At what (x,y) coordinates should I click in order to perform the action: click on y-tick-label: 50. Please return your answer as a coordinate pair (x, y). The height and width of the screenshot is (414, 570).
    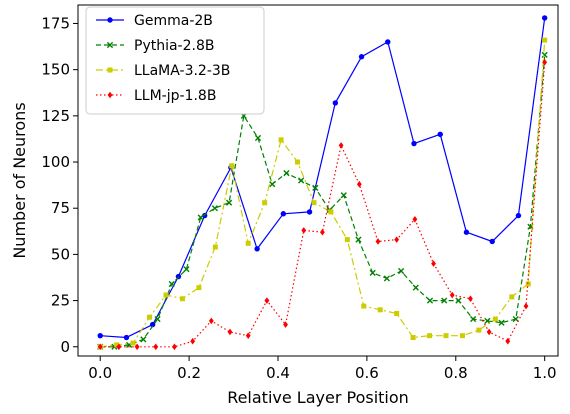
    Looking at the image, I should click on (60, 254).